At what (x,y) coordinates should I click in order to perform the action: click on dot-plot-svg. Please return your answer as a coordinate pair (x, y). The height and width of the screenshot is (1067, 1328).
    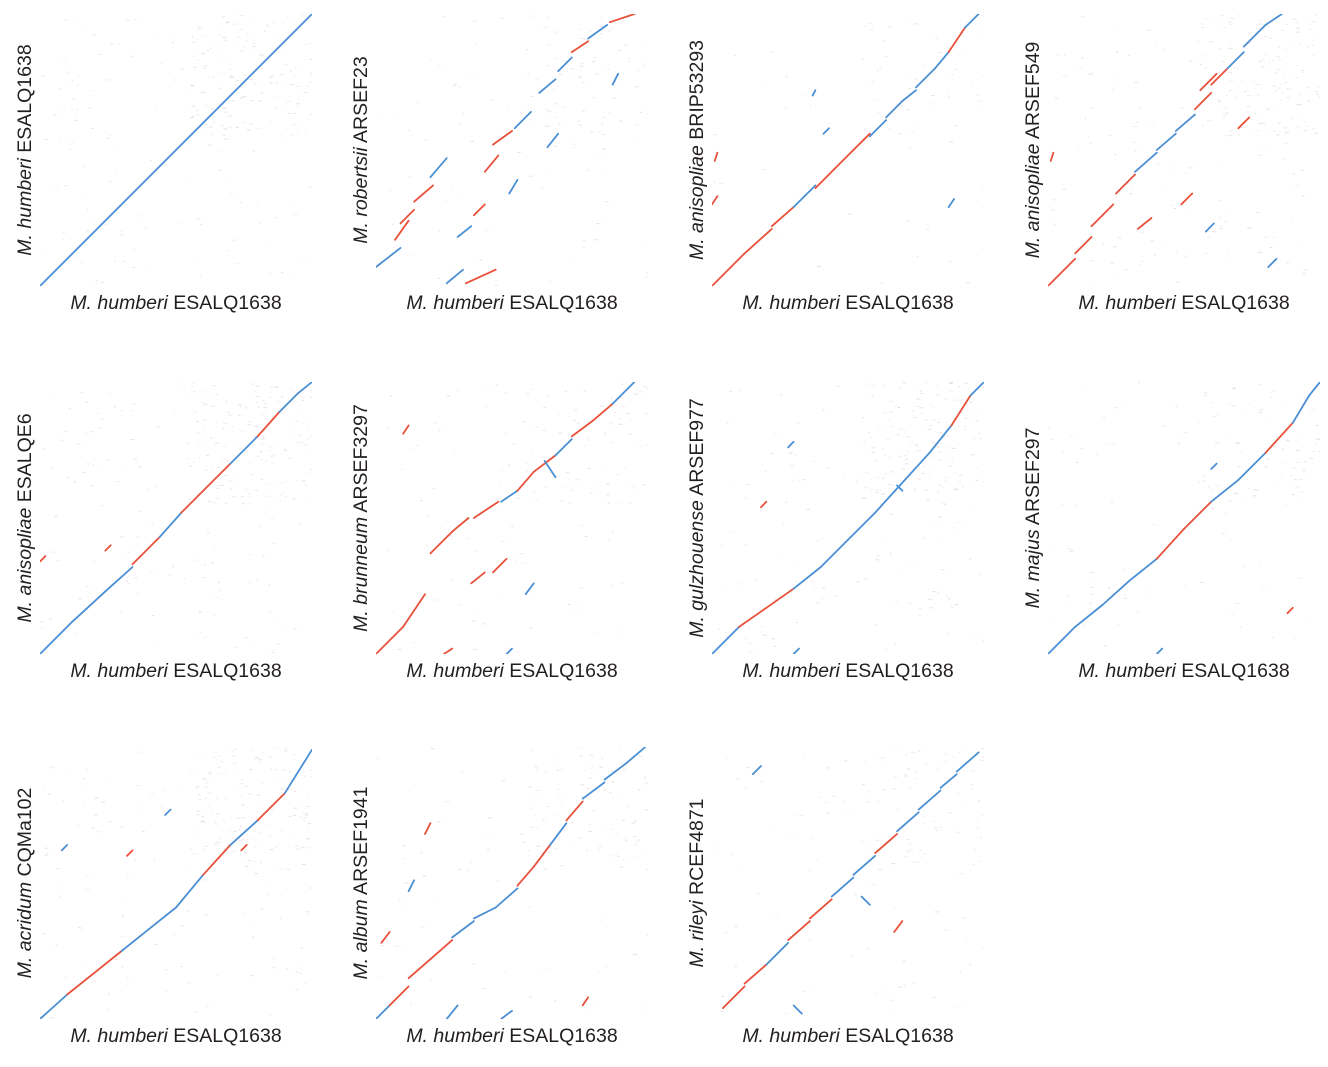
    Looking at the image, I should click on (1184, 518).